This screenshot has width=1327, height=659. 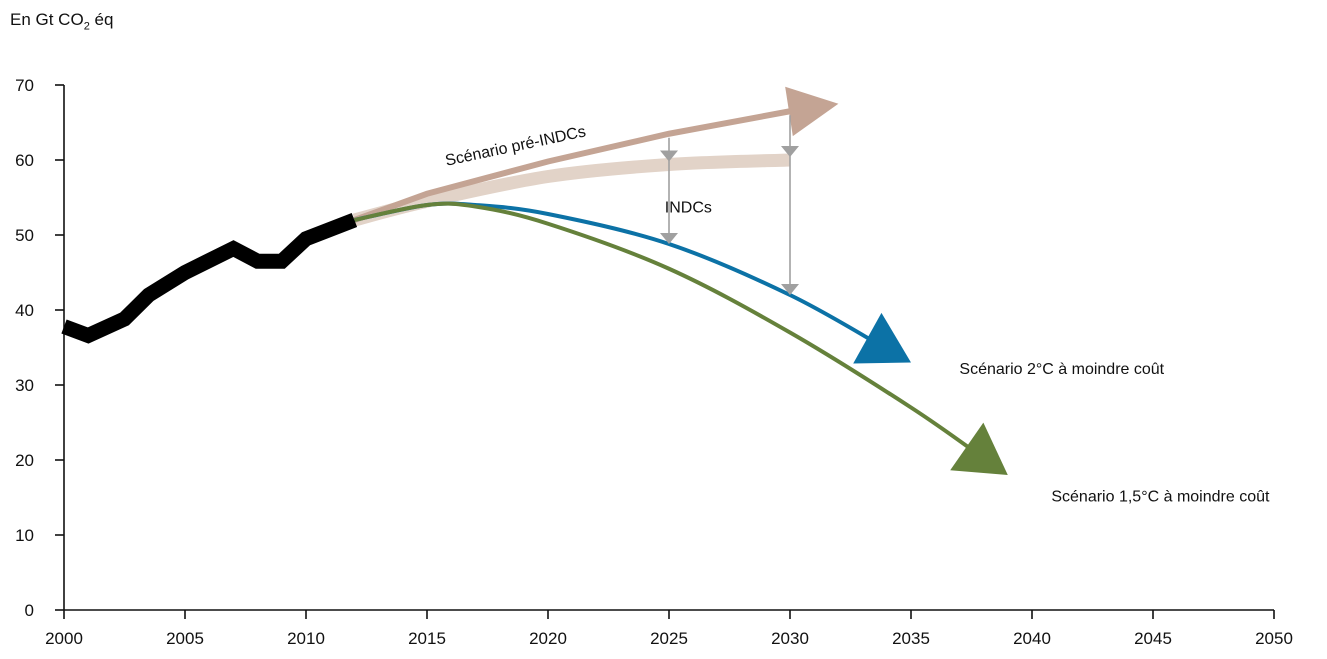 I want to click on x-tick-label: 2020, so click(x=548, y=638).